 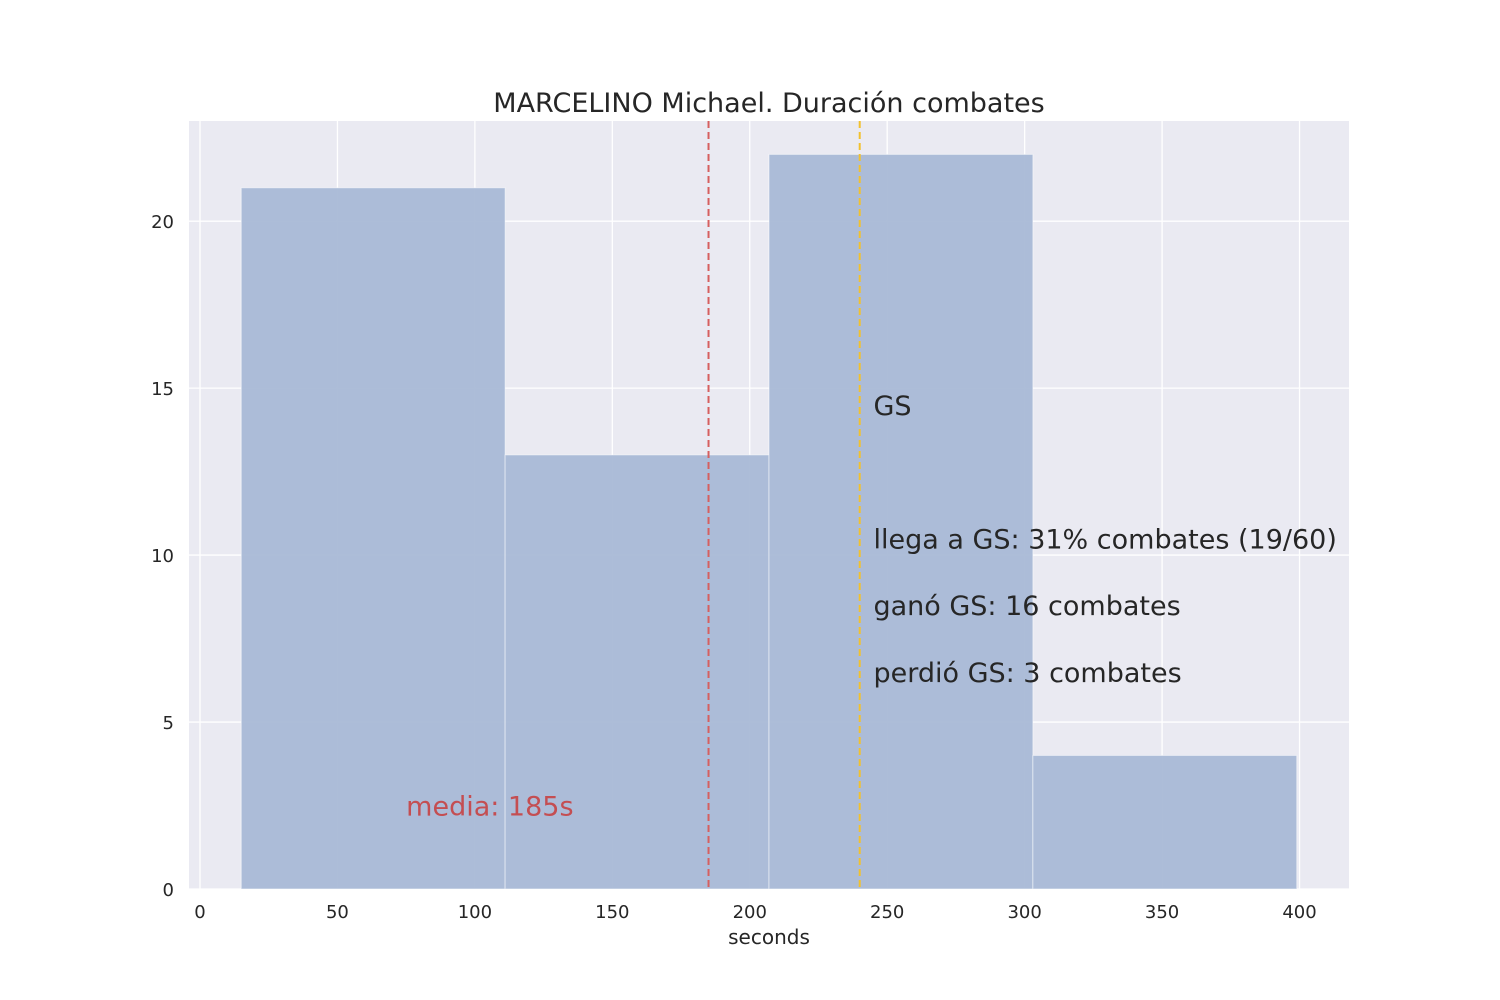 I want to click on x-axis-ticks: 0 50 100 150 200 250 300 350 400, so click(x=755, y=912).